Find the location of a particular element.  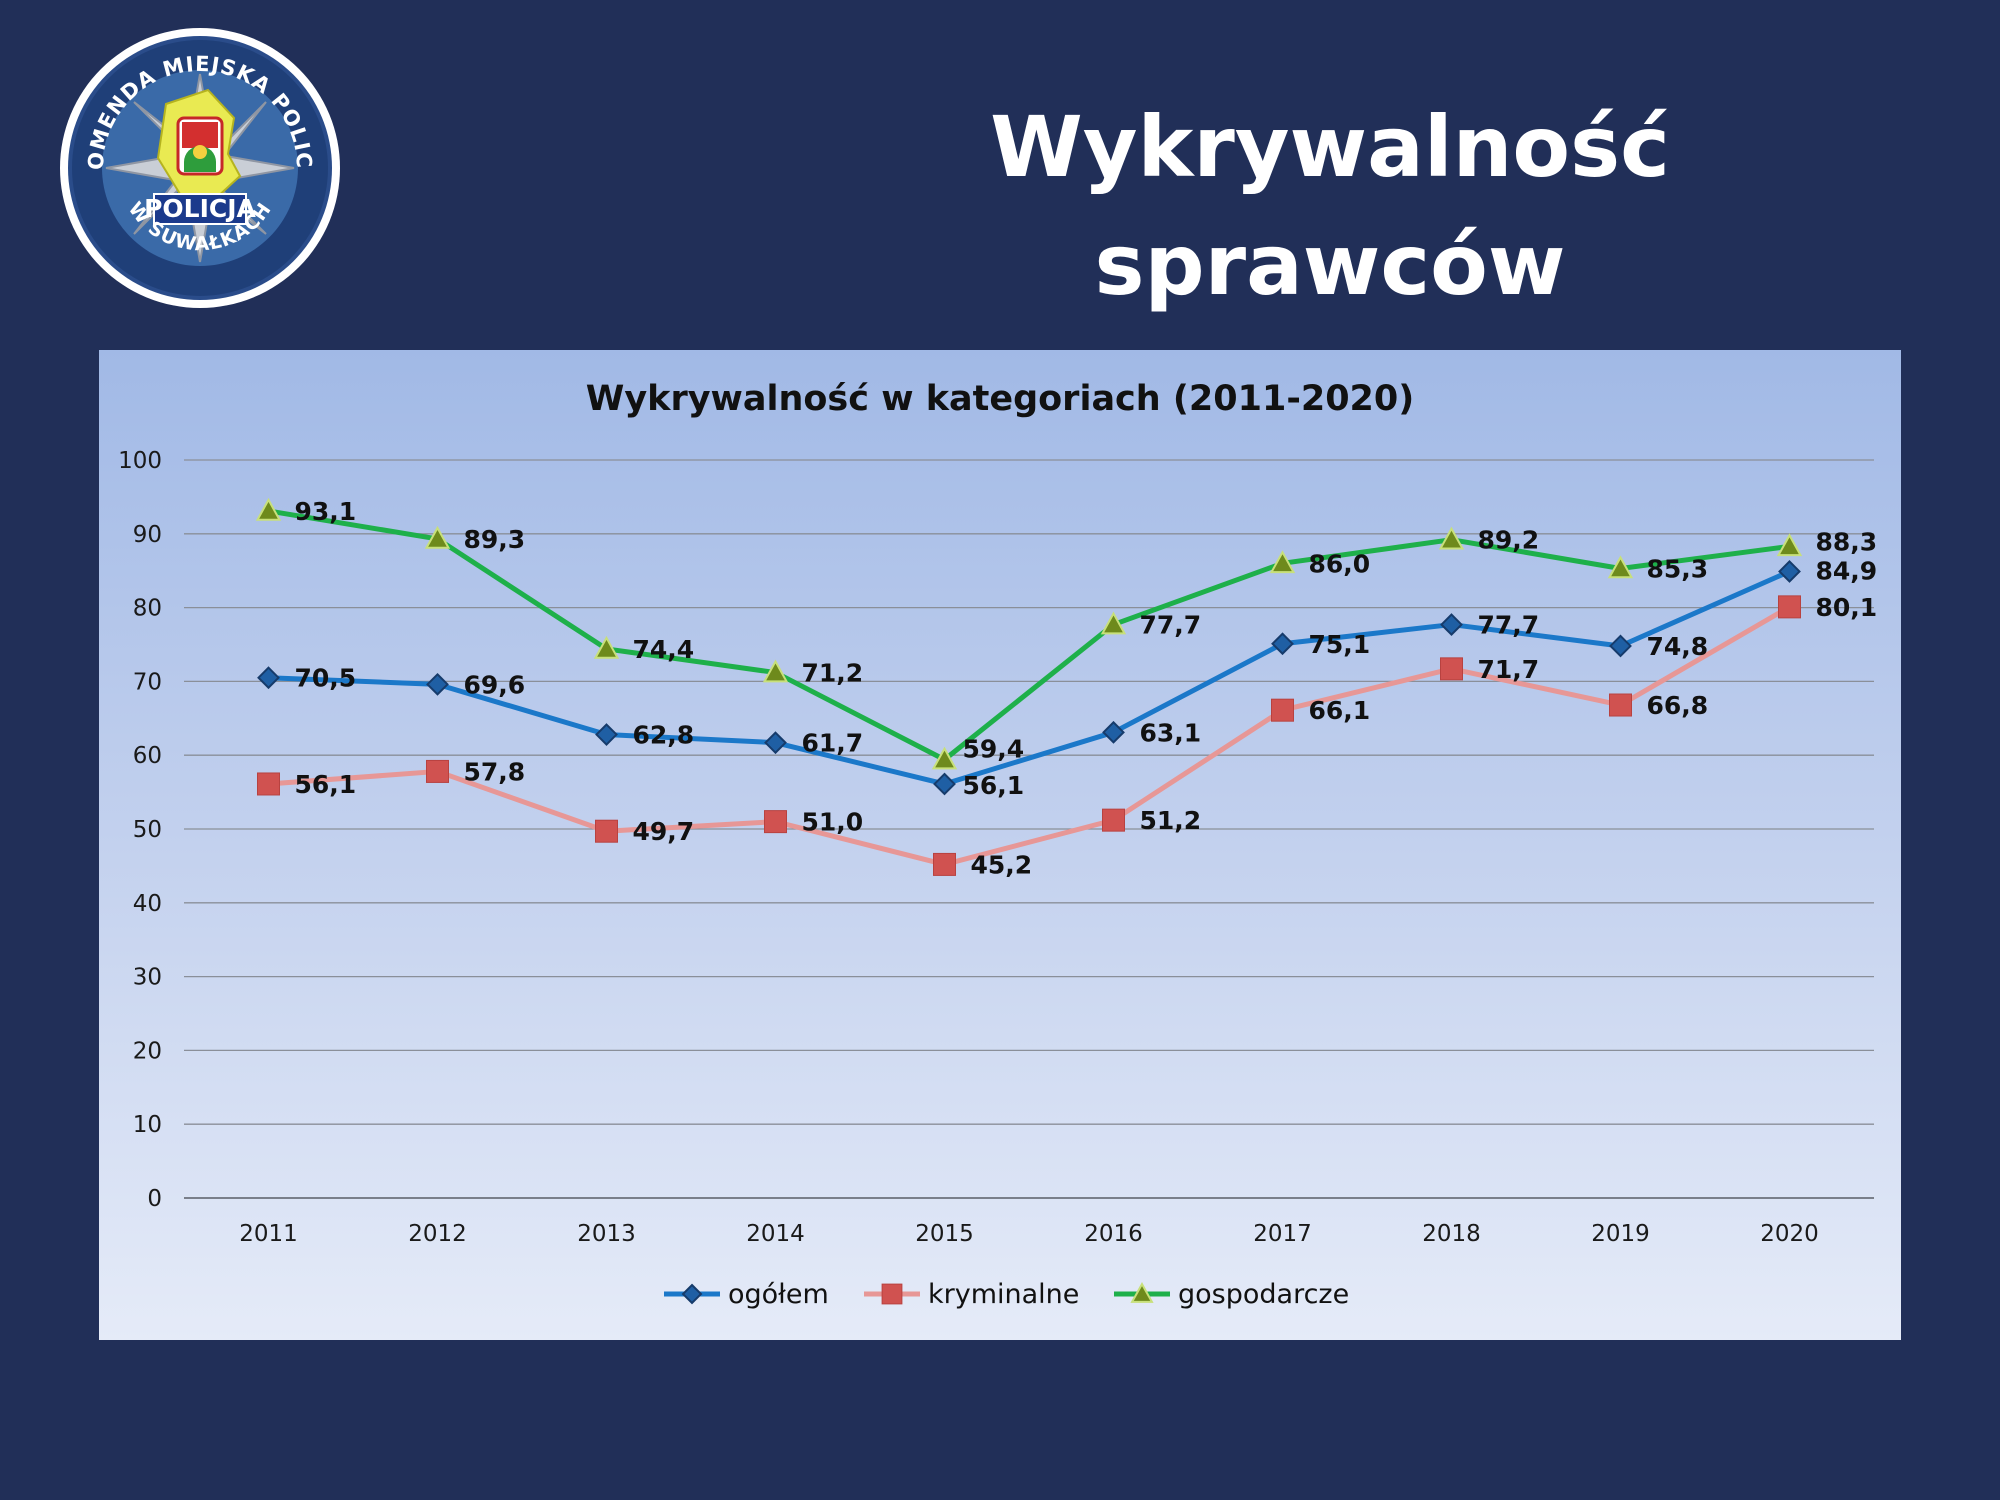

y-tick-label: 40 is located at coordinates (147, 904).